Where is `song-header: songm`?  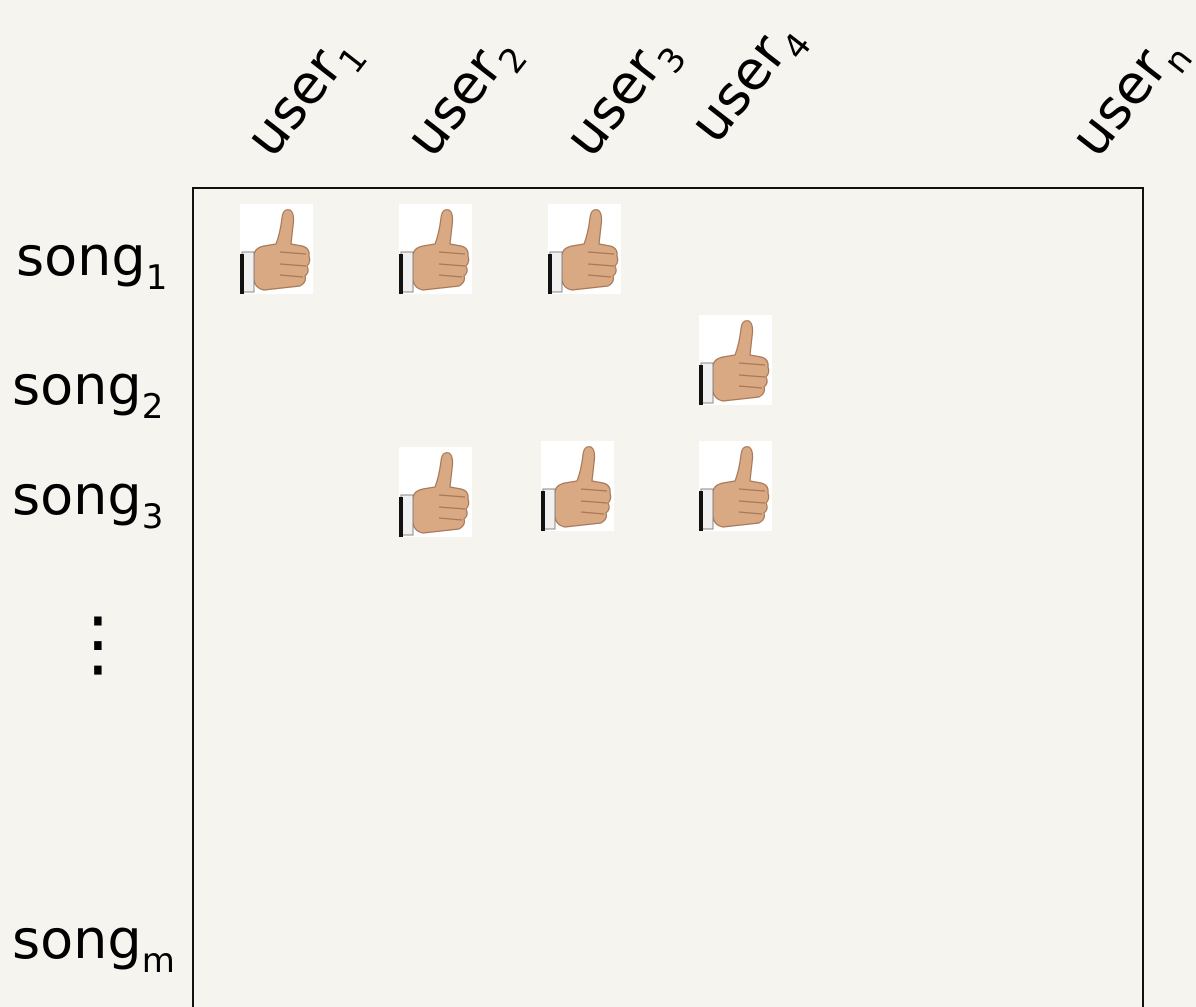 song-header: songm is located at coordinates (93, 944).